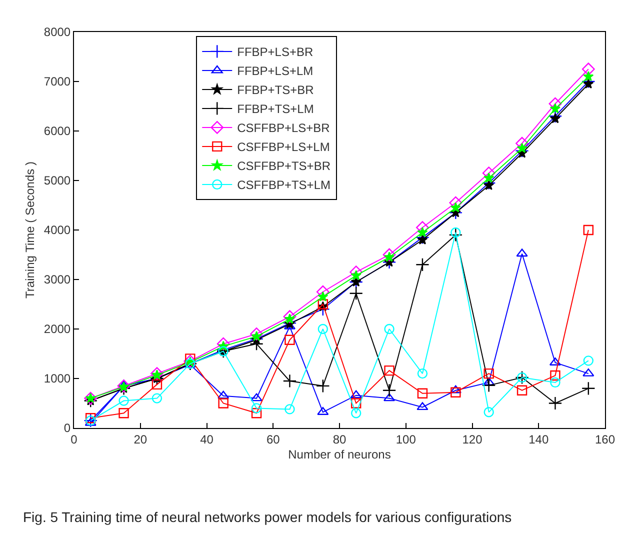 The width and height of the screenshot is (634, 535). Describe the element at coordinates (30, 230) in the screenshot. I see `y-axis-title: Training Time ( Seconds )` at that location.